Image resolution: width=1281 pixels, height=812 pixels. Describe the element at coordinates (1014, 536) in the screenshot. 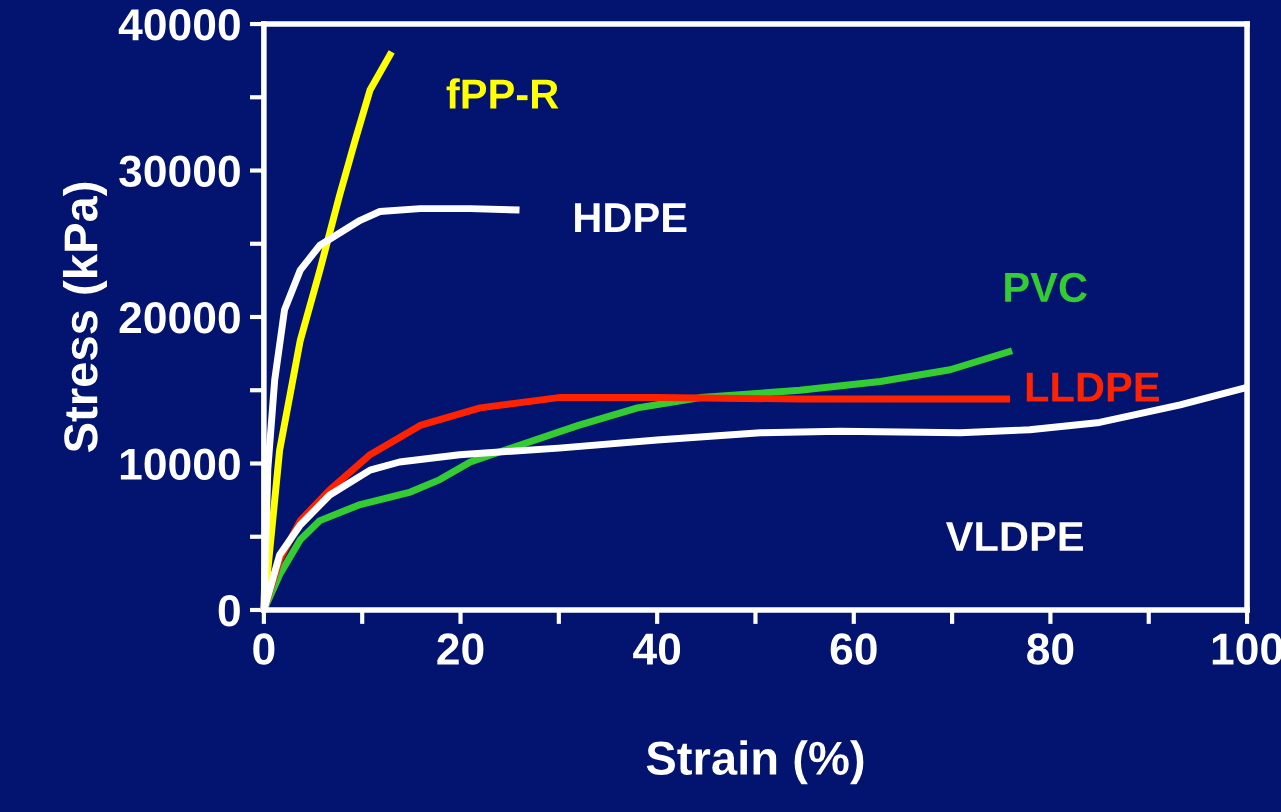

I see `text: VLDPE` at that location.